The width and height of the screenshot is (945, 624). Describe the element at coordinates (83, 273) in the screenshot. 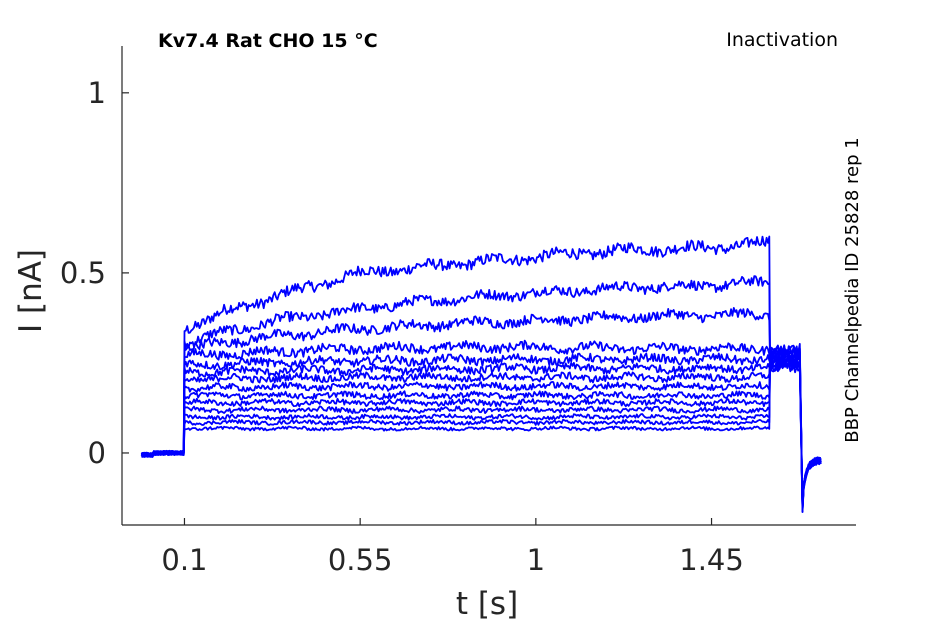

I see `y-tick-label: 0.5` at that location.